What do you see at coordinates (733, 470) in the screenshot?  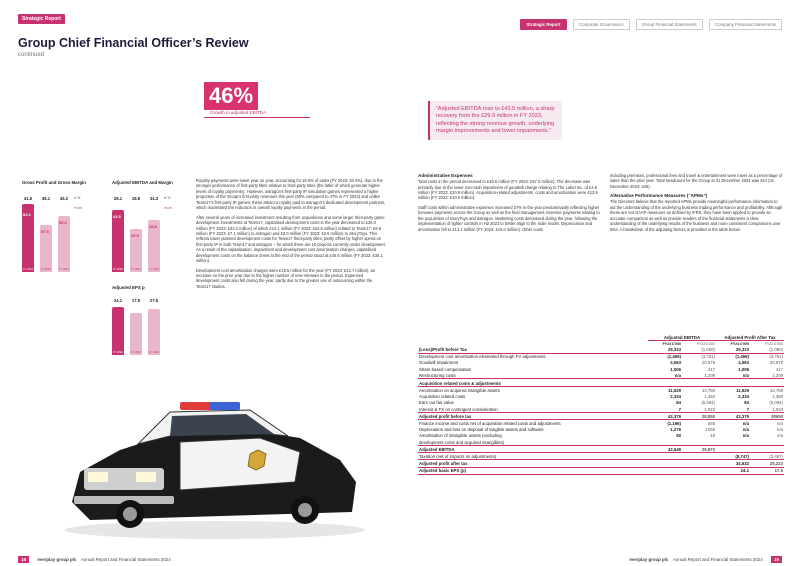 I see `cell-value: 24.1` at bounding box center [733, 470].